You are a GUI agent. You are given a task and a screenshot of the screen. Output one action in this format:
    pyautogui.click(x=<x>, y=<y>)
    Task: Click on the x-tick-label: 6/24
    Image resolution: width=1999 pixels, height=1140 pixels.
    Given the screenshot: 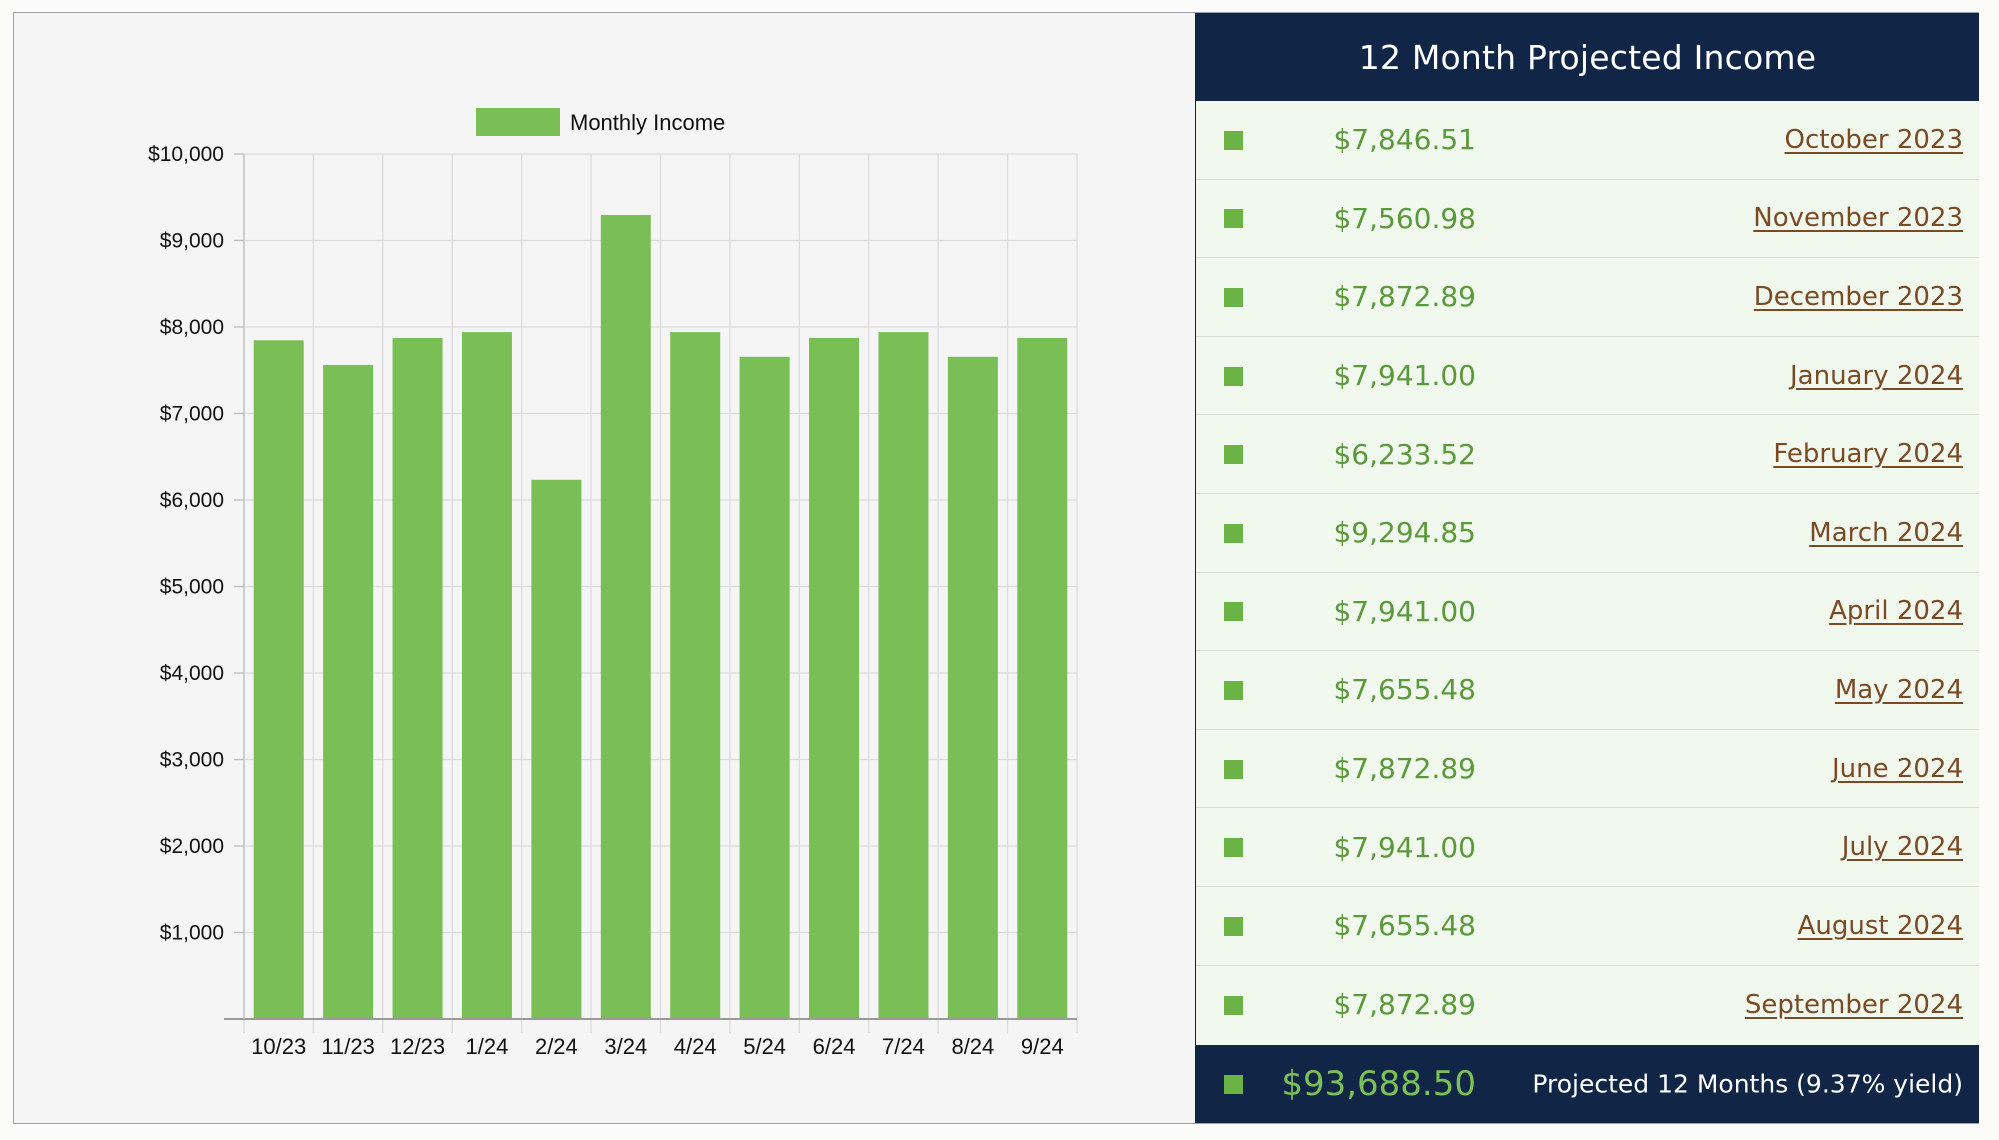 What is the action you would take?
    pyautogui.click(x=834, y=1046)
    